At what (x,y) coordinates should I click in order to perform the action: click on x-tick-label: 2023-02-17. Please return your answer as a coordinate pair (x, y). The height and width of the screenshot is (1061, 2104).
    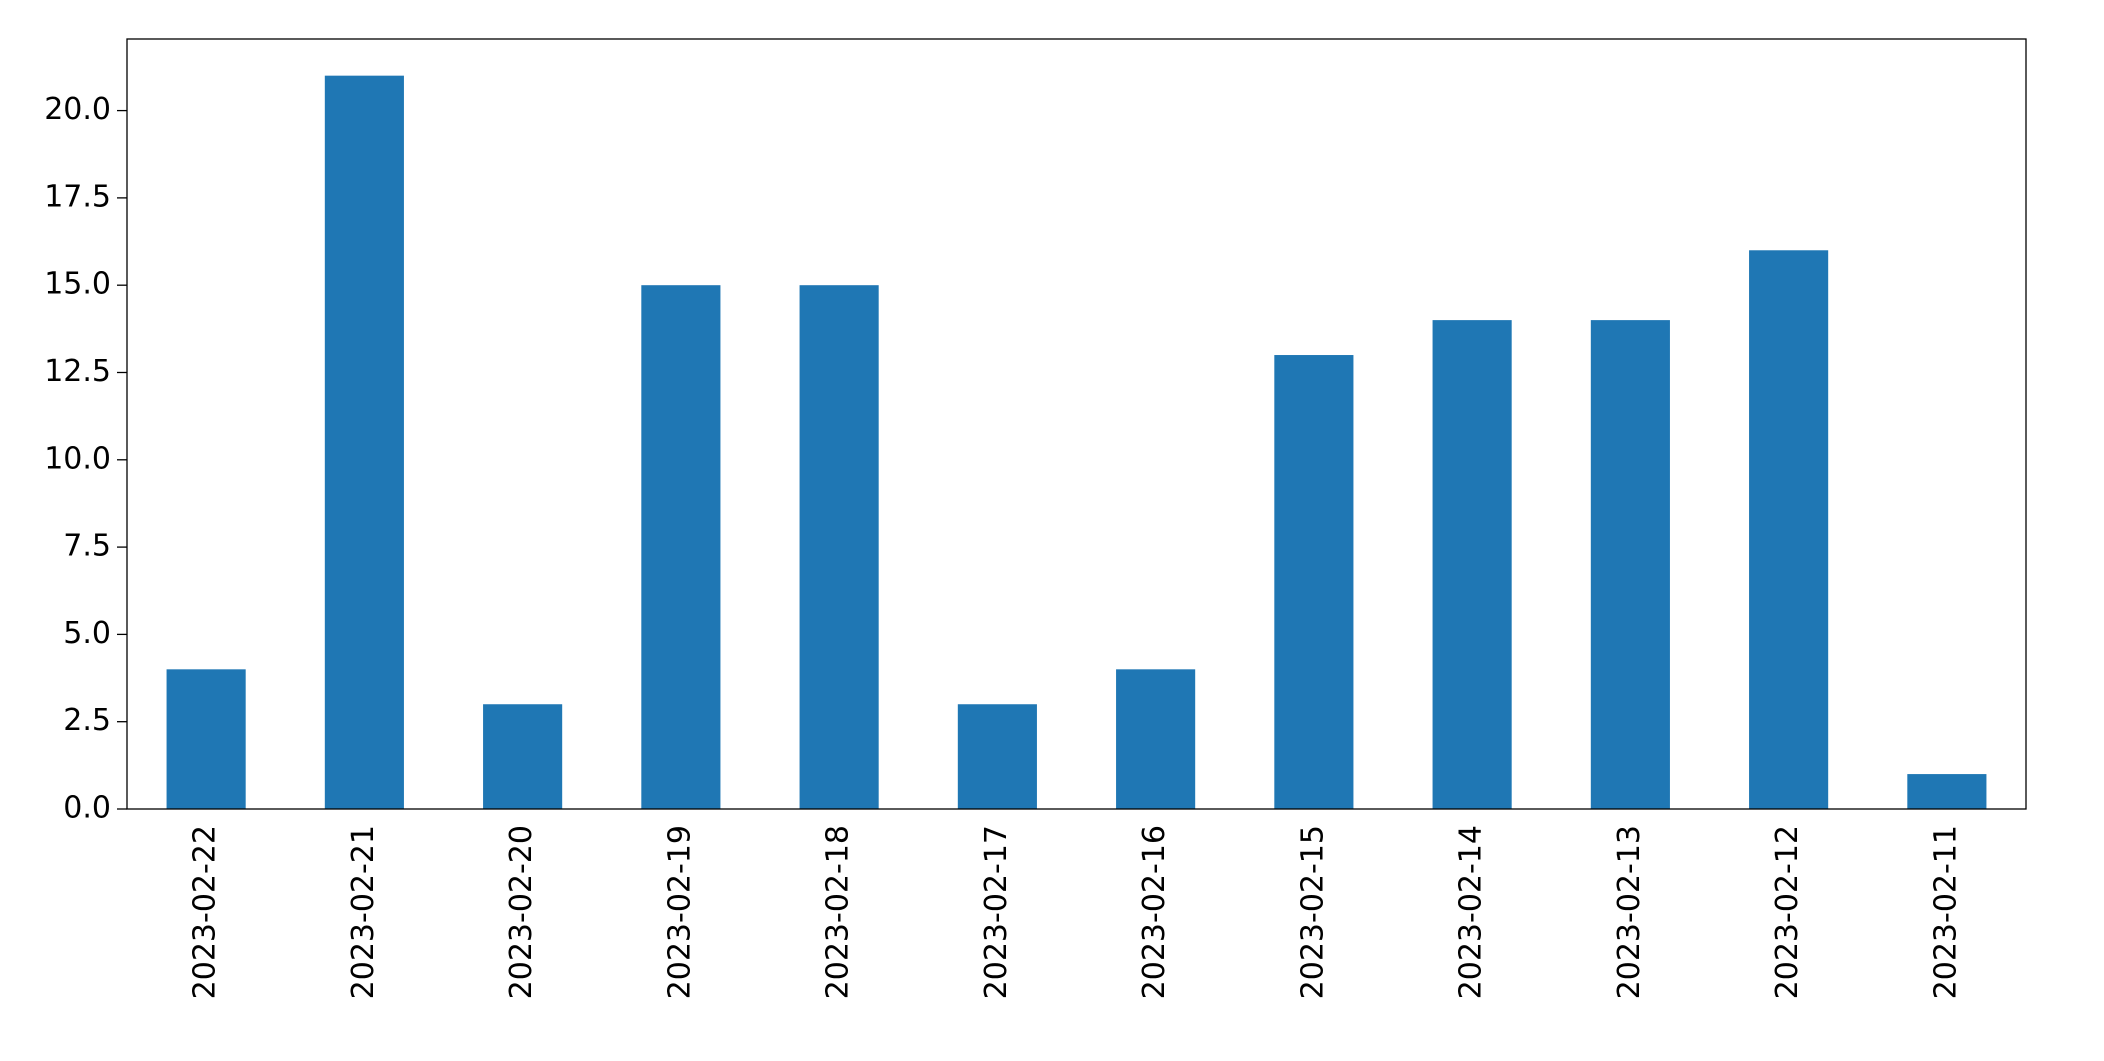
    Looking at the image, I should click on (996, 912).